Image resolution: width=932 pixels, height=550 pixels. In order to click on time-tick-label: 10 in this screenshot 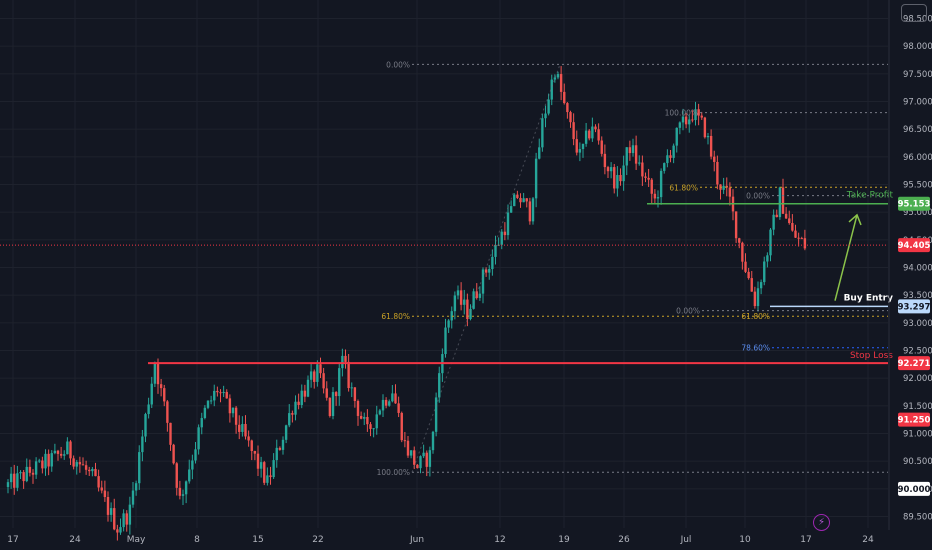, I will do `click(745, 540)`.